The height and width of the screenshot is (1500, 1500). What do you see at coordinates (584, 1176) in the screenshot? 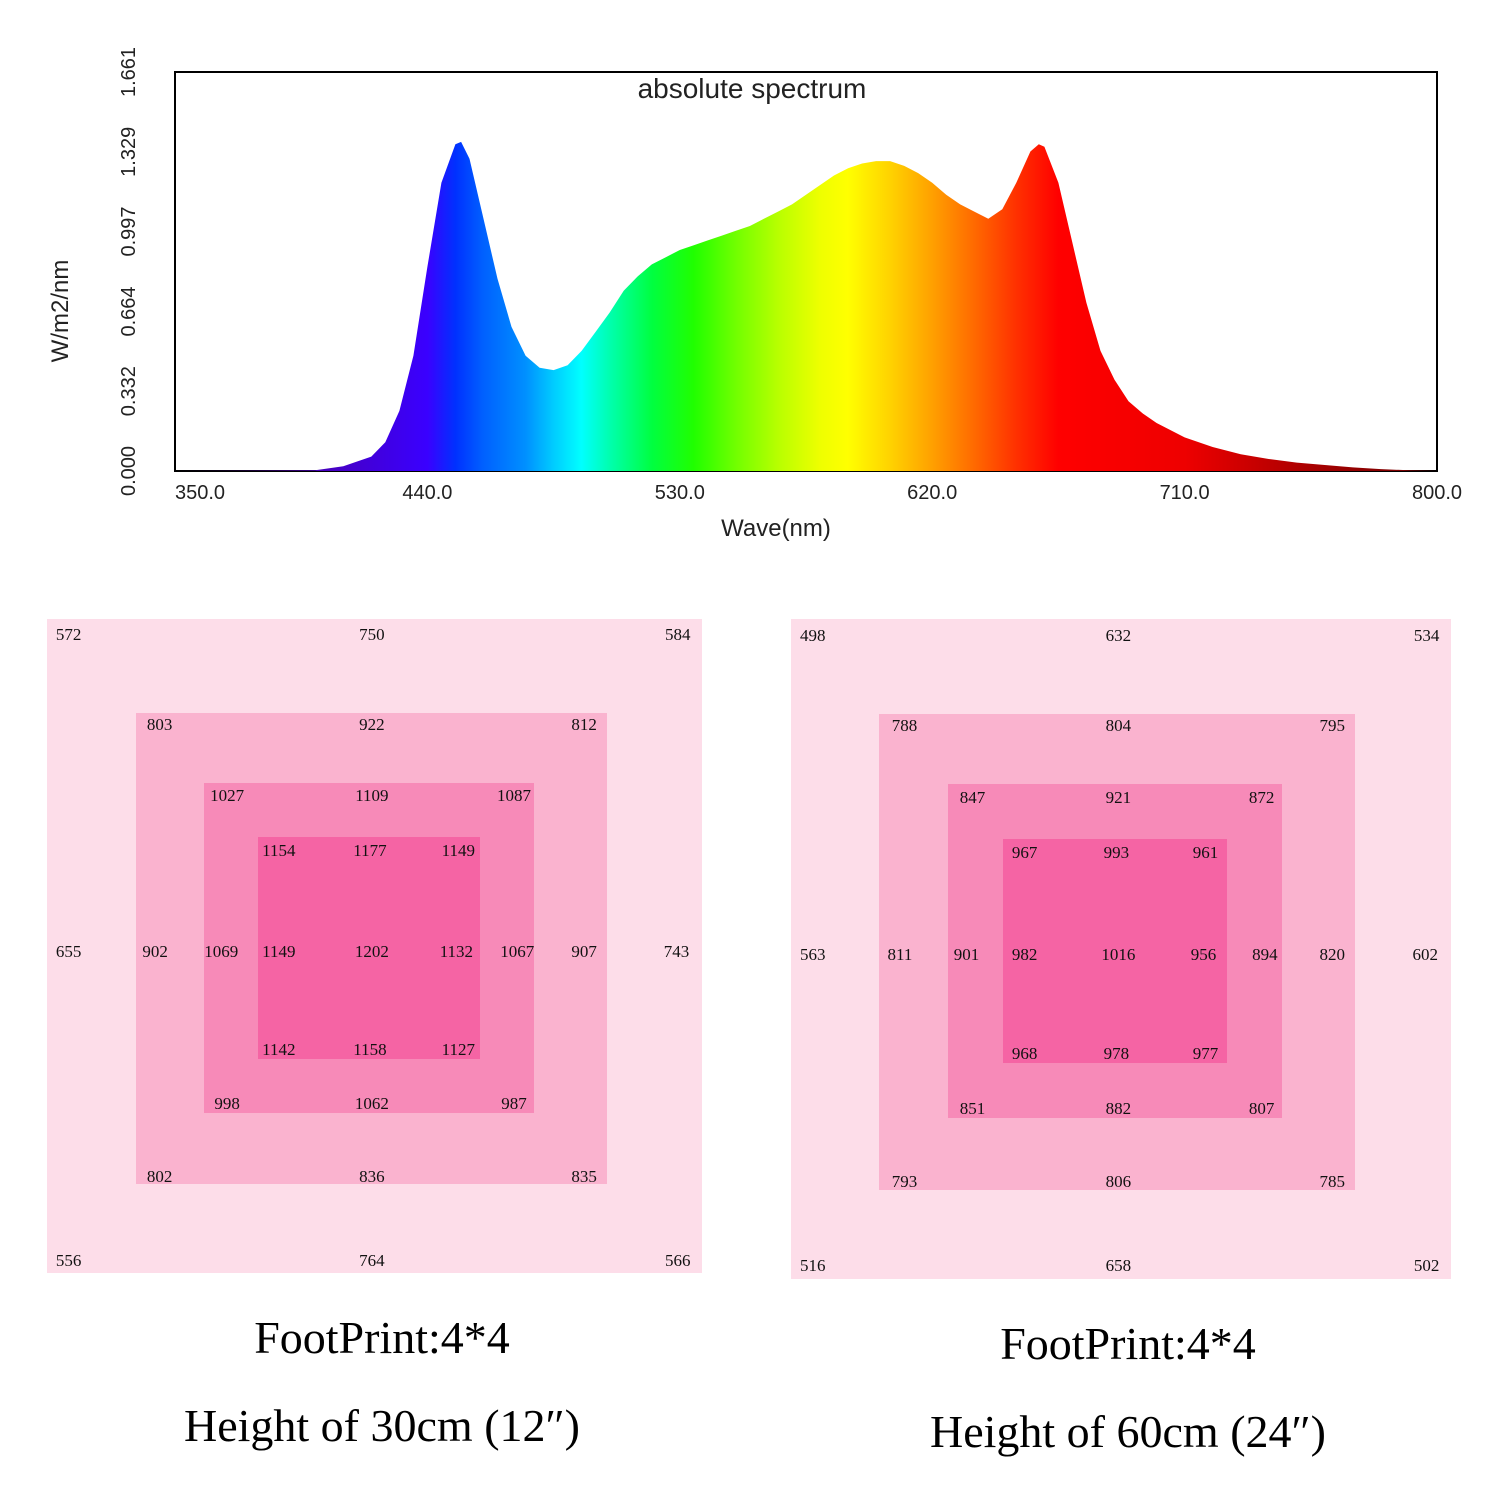
I see `ppfd-value: 835` at bounding box center [584, 1176].